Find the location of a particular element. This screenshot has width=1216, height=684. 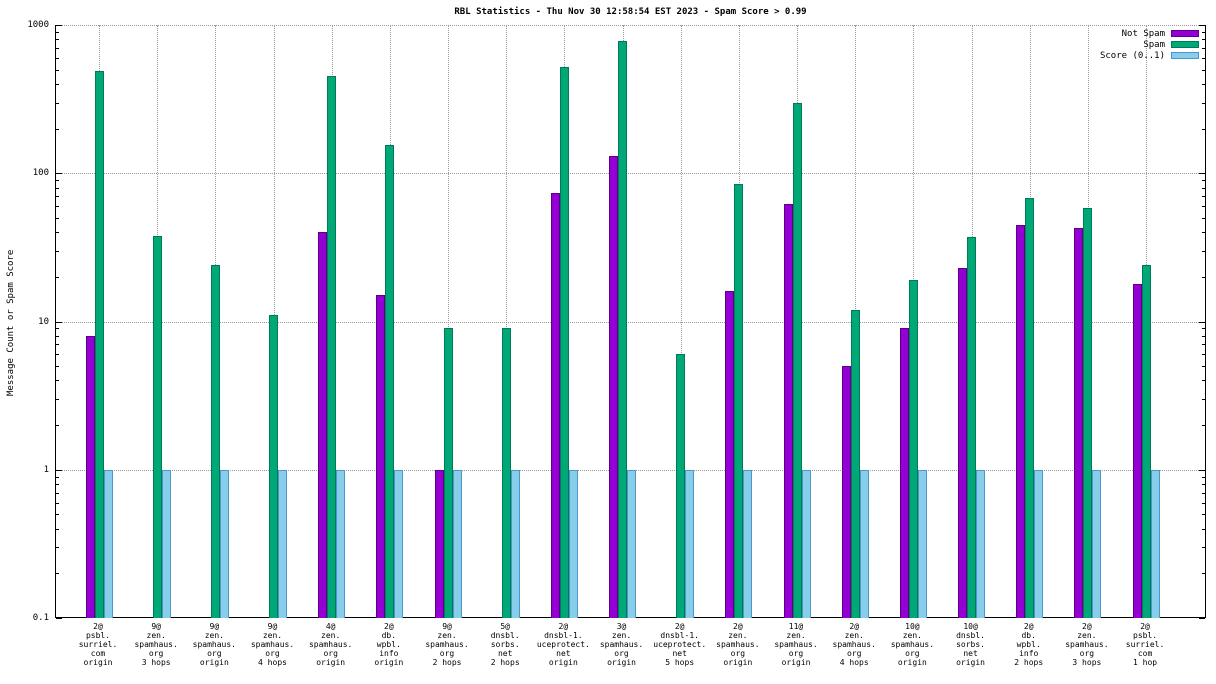

legend-item-not-spam: Not Spam is located at coordinates (1149, 33).